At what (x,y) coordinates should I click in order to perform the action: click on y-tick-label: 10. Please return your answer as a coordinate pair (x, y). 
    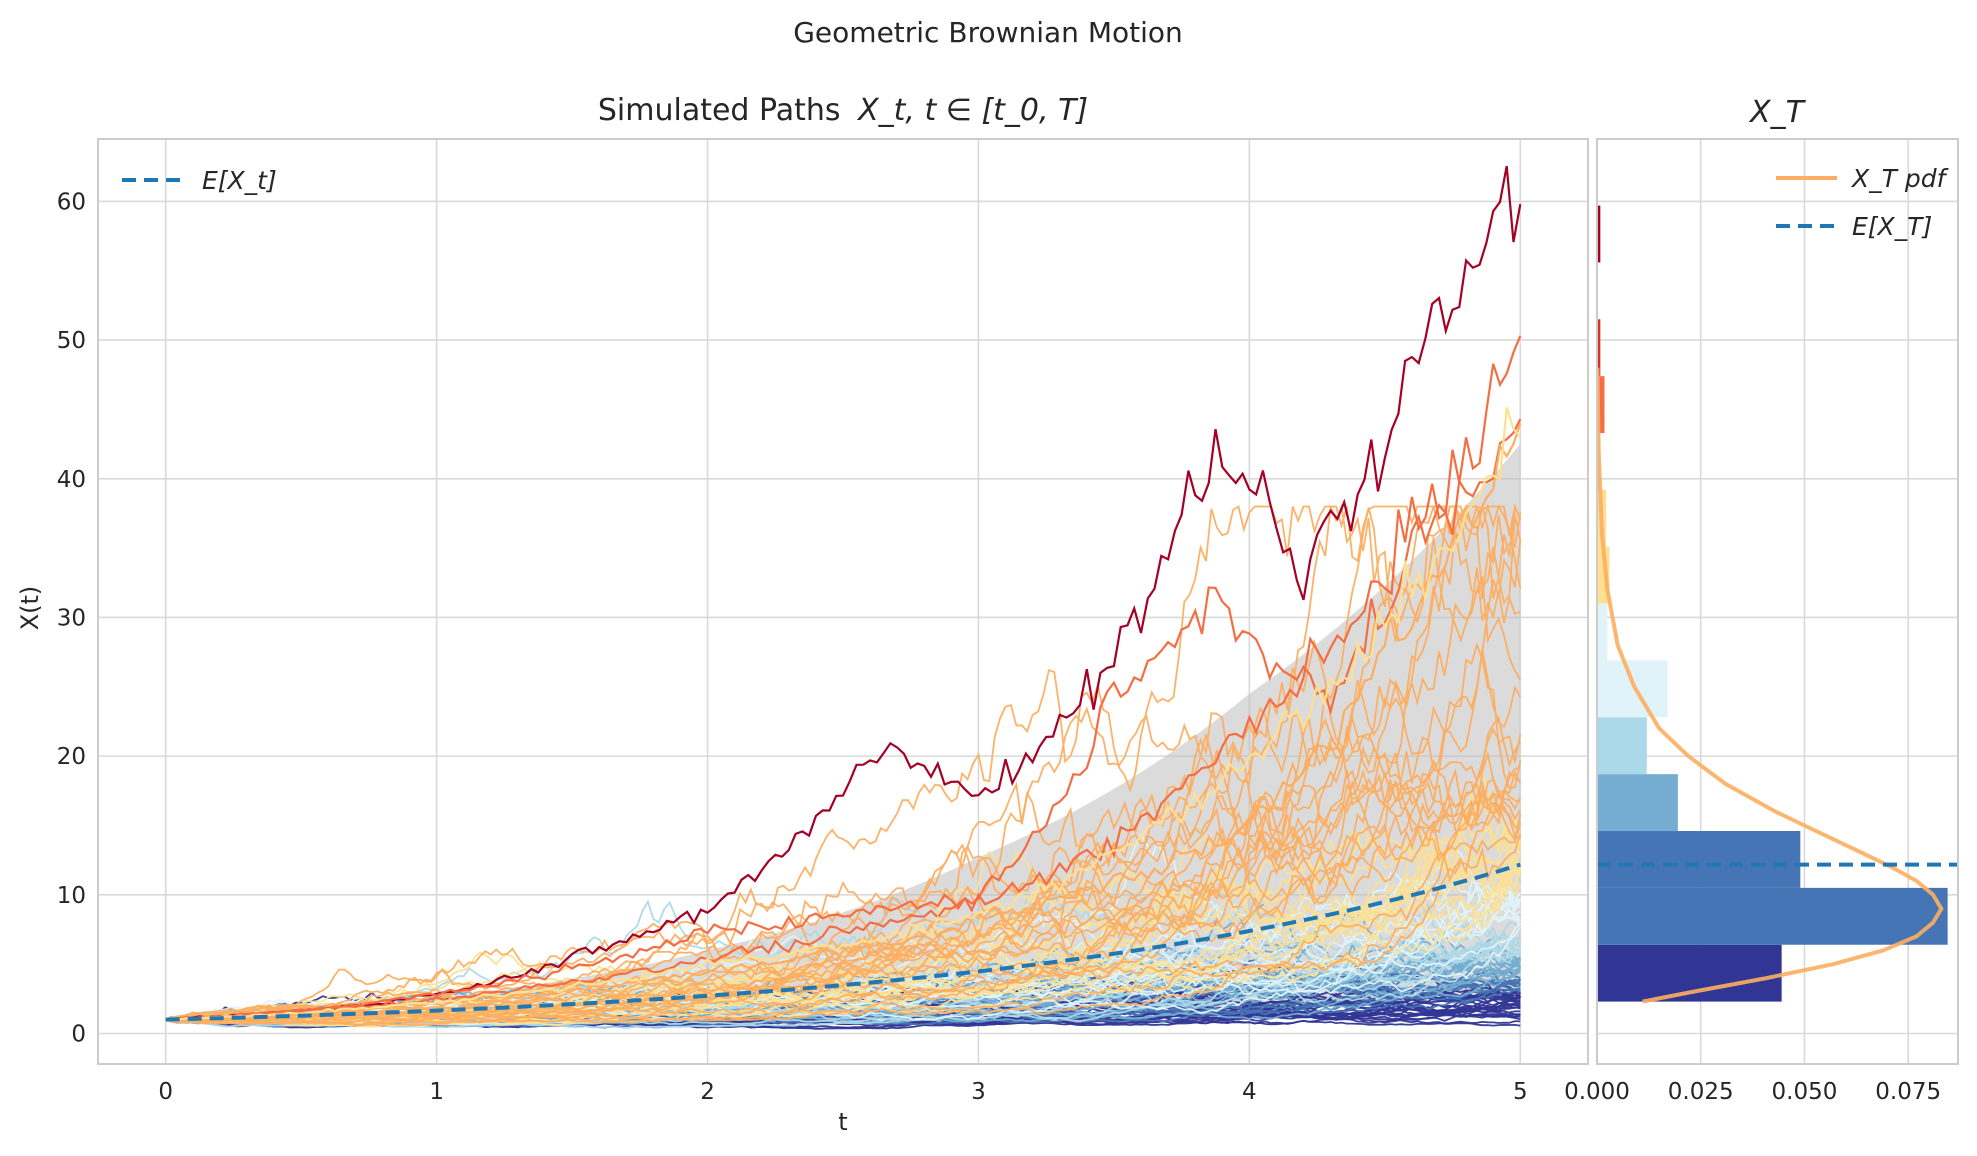
    Looking at the image, I should click on (71, 896).